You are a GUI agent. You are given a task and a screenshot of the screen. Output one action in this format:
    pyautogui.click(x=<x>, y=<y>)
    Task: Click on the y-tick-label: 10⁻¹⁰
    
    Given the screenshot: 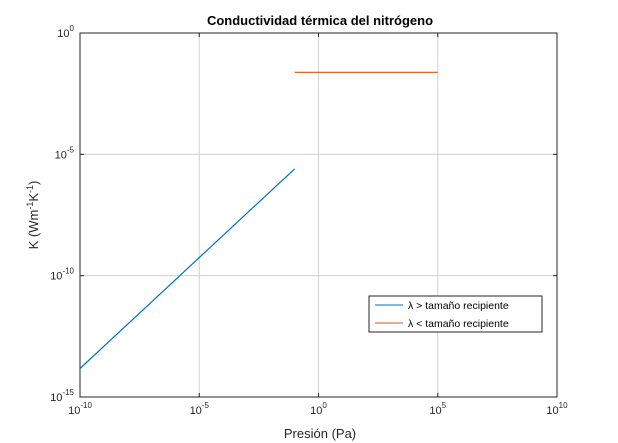 What is the action you would take?
    pyautogui.click(x=62, y=275)
    